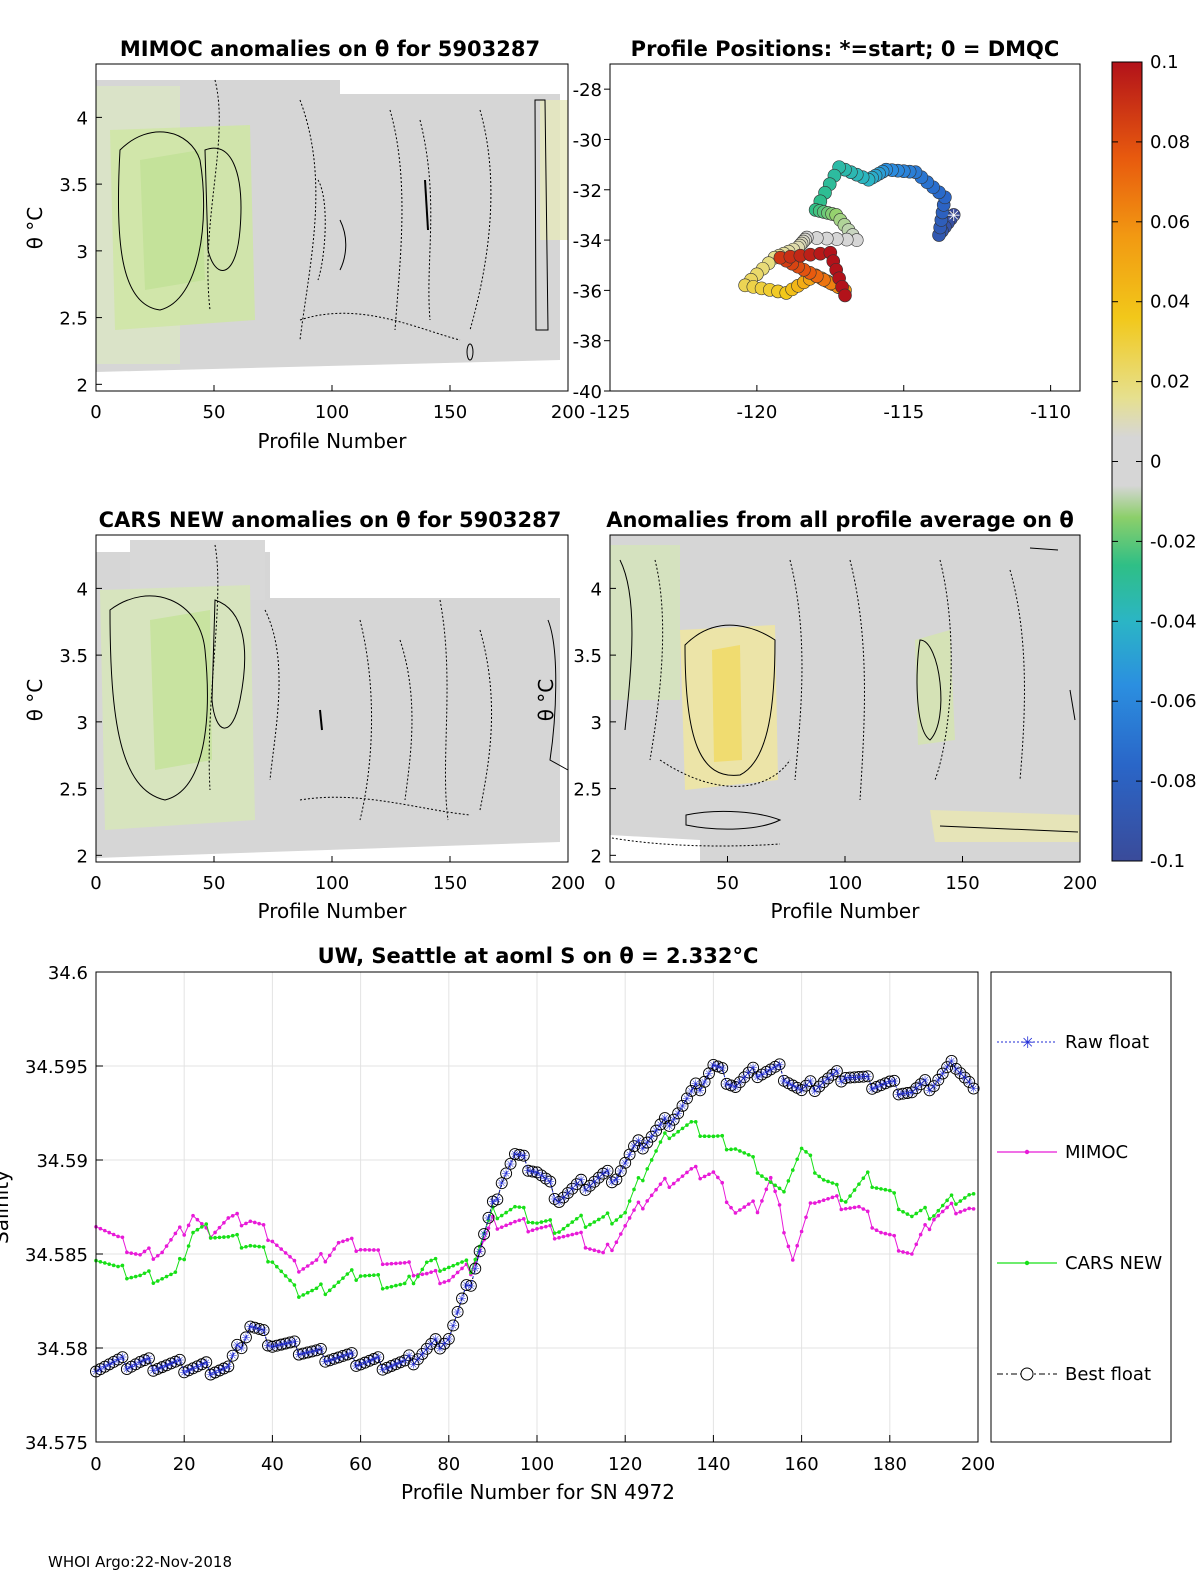 The height and width of the screenshot is (1579, 1200). Describe the element at coordinates (1167, 861) in the screenshot. I see `colorbar-tick-label: -0.1` at that location.